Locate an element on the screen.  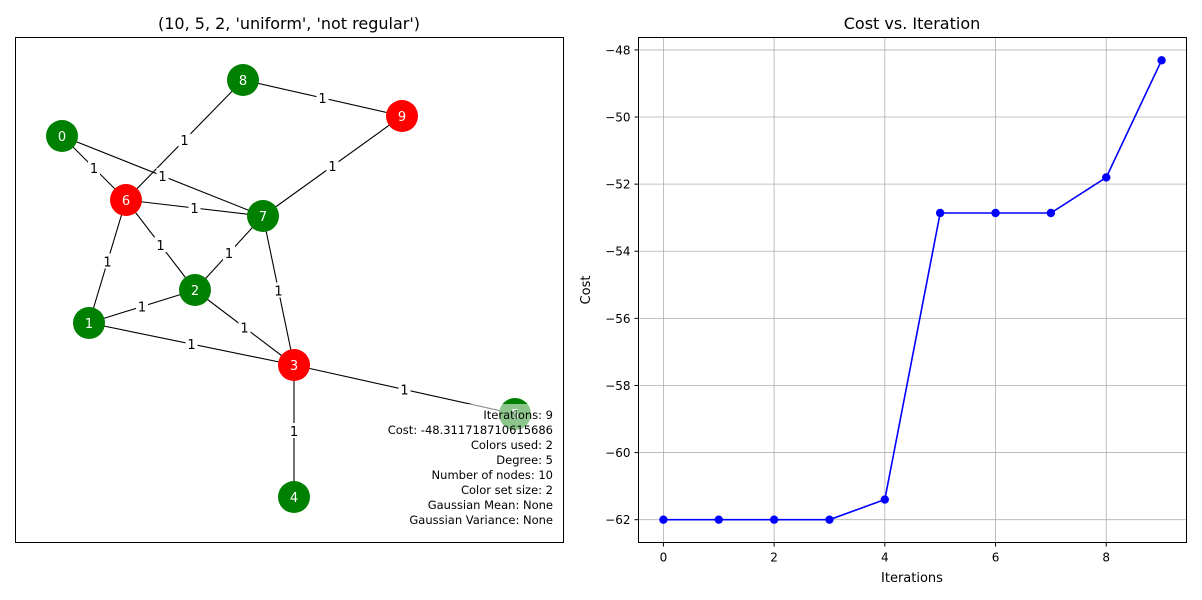
node-label-3: 3 is located at coordinates (294, 366).